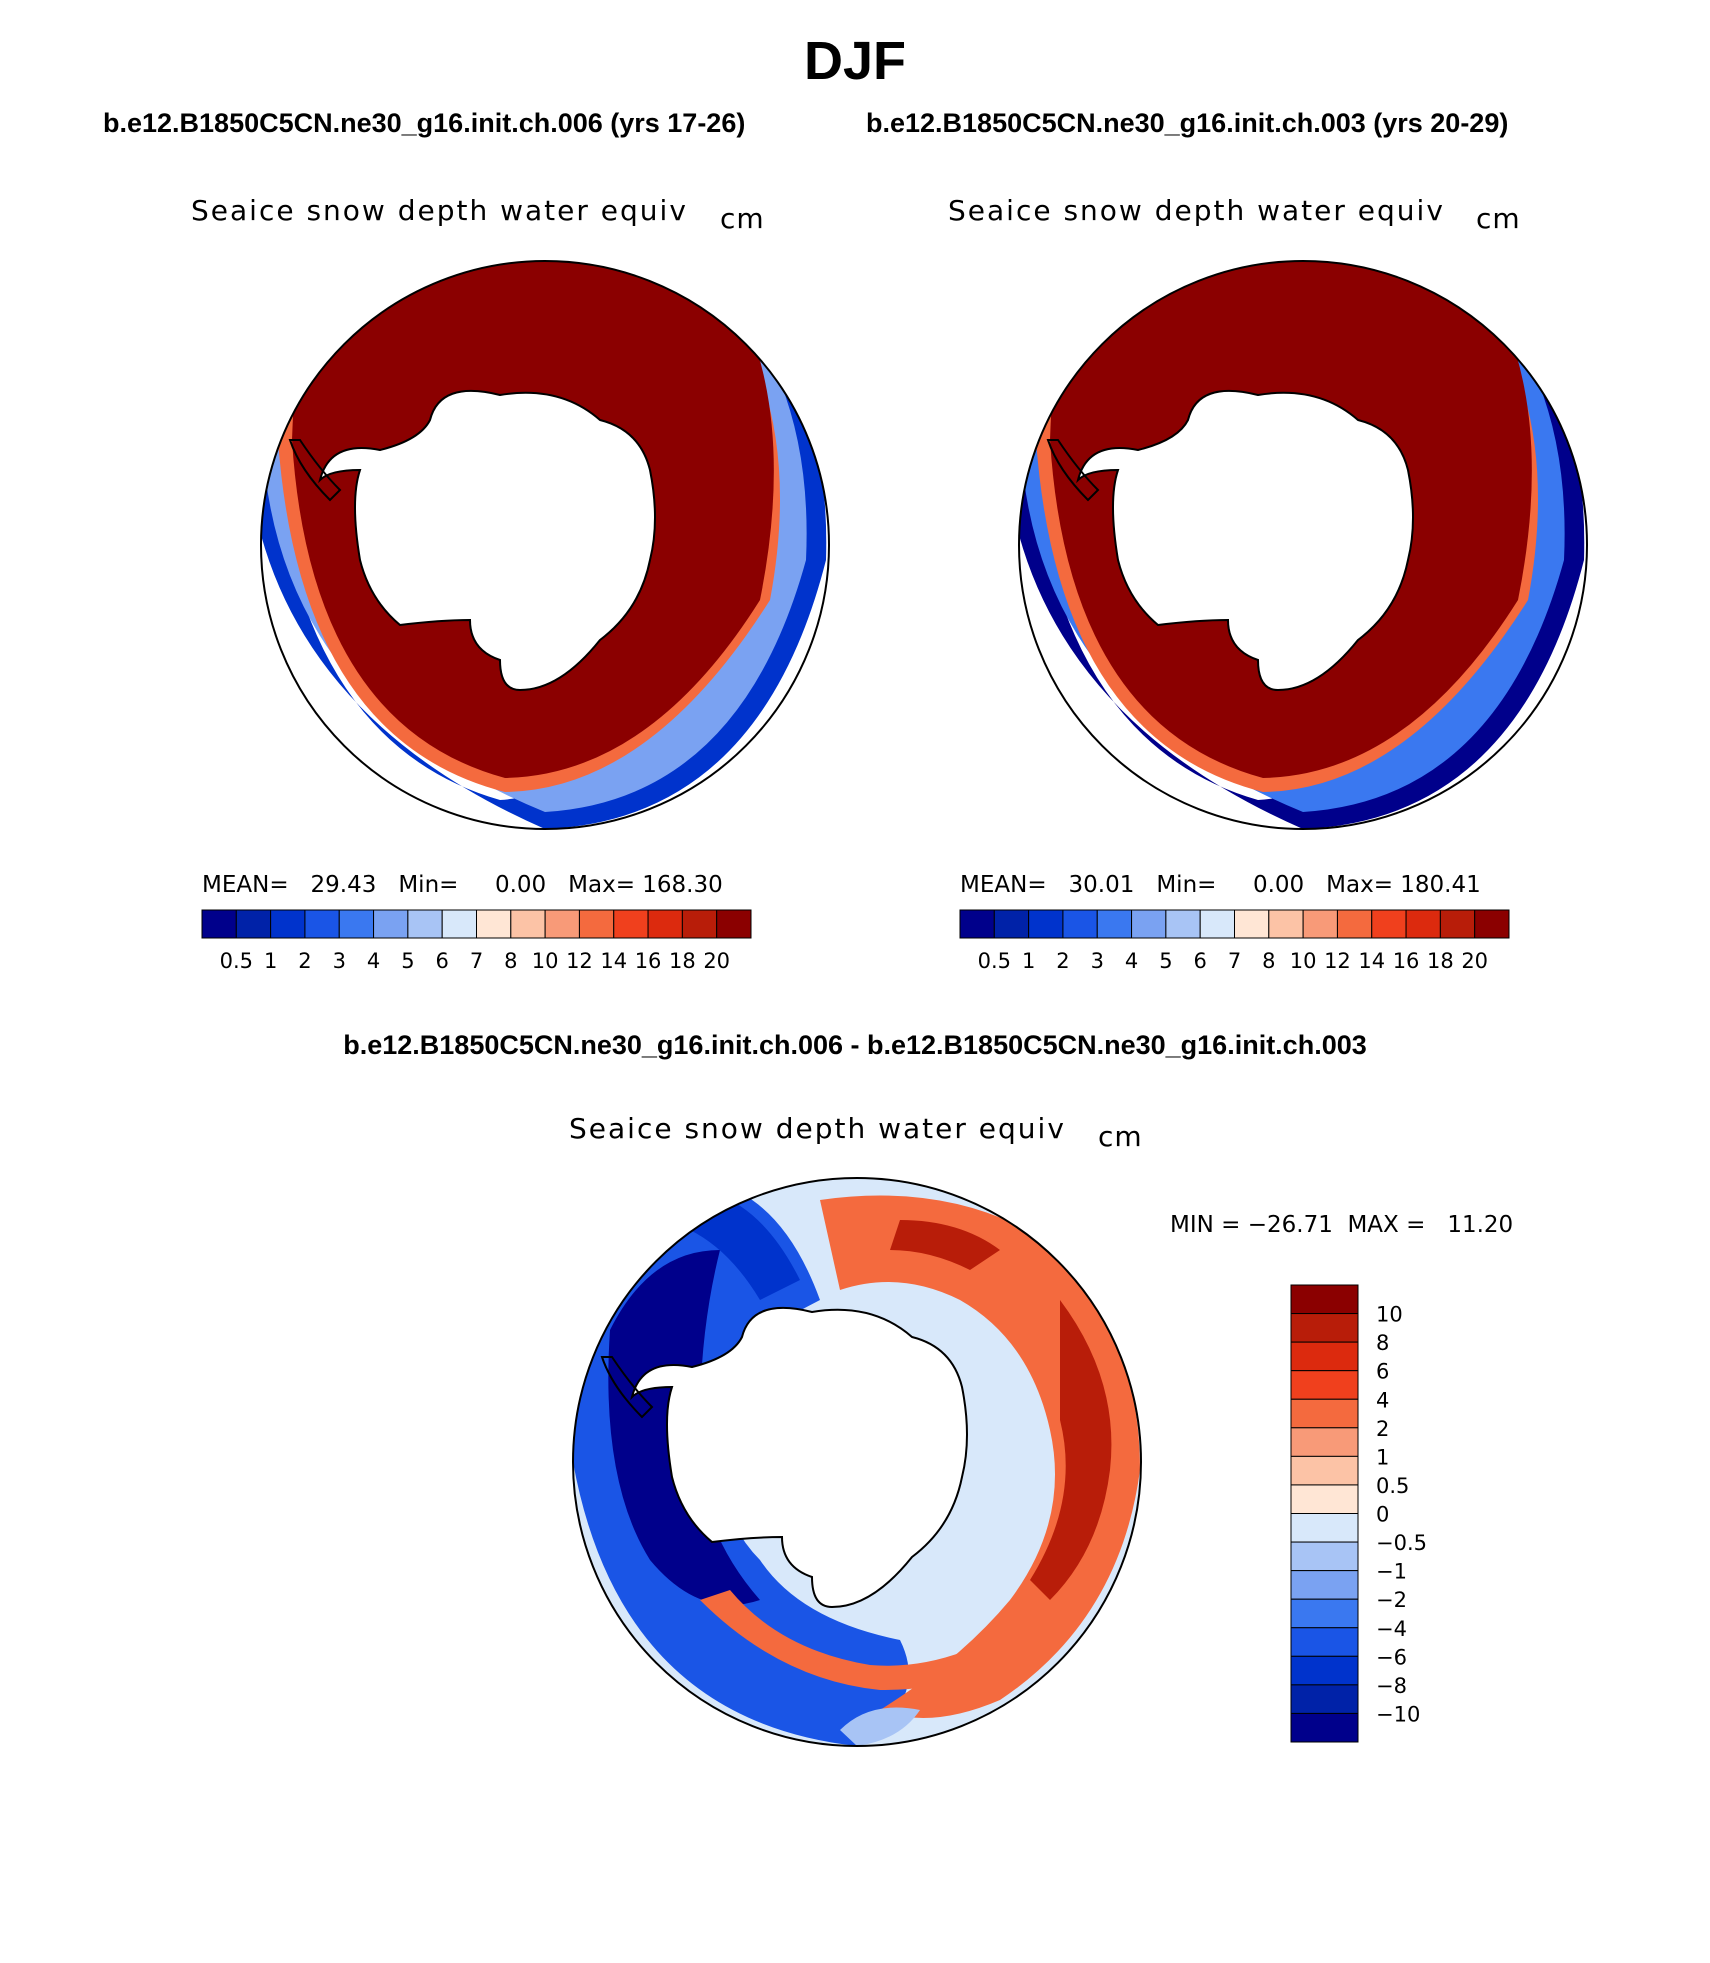 The image size is (1710, 1963). I want to click on diff-colorbar-tick: −4, so click(1391, 1629).